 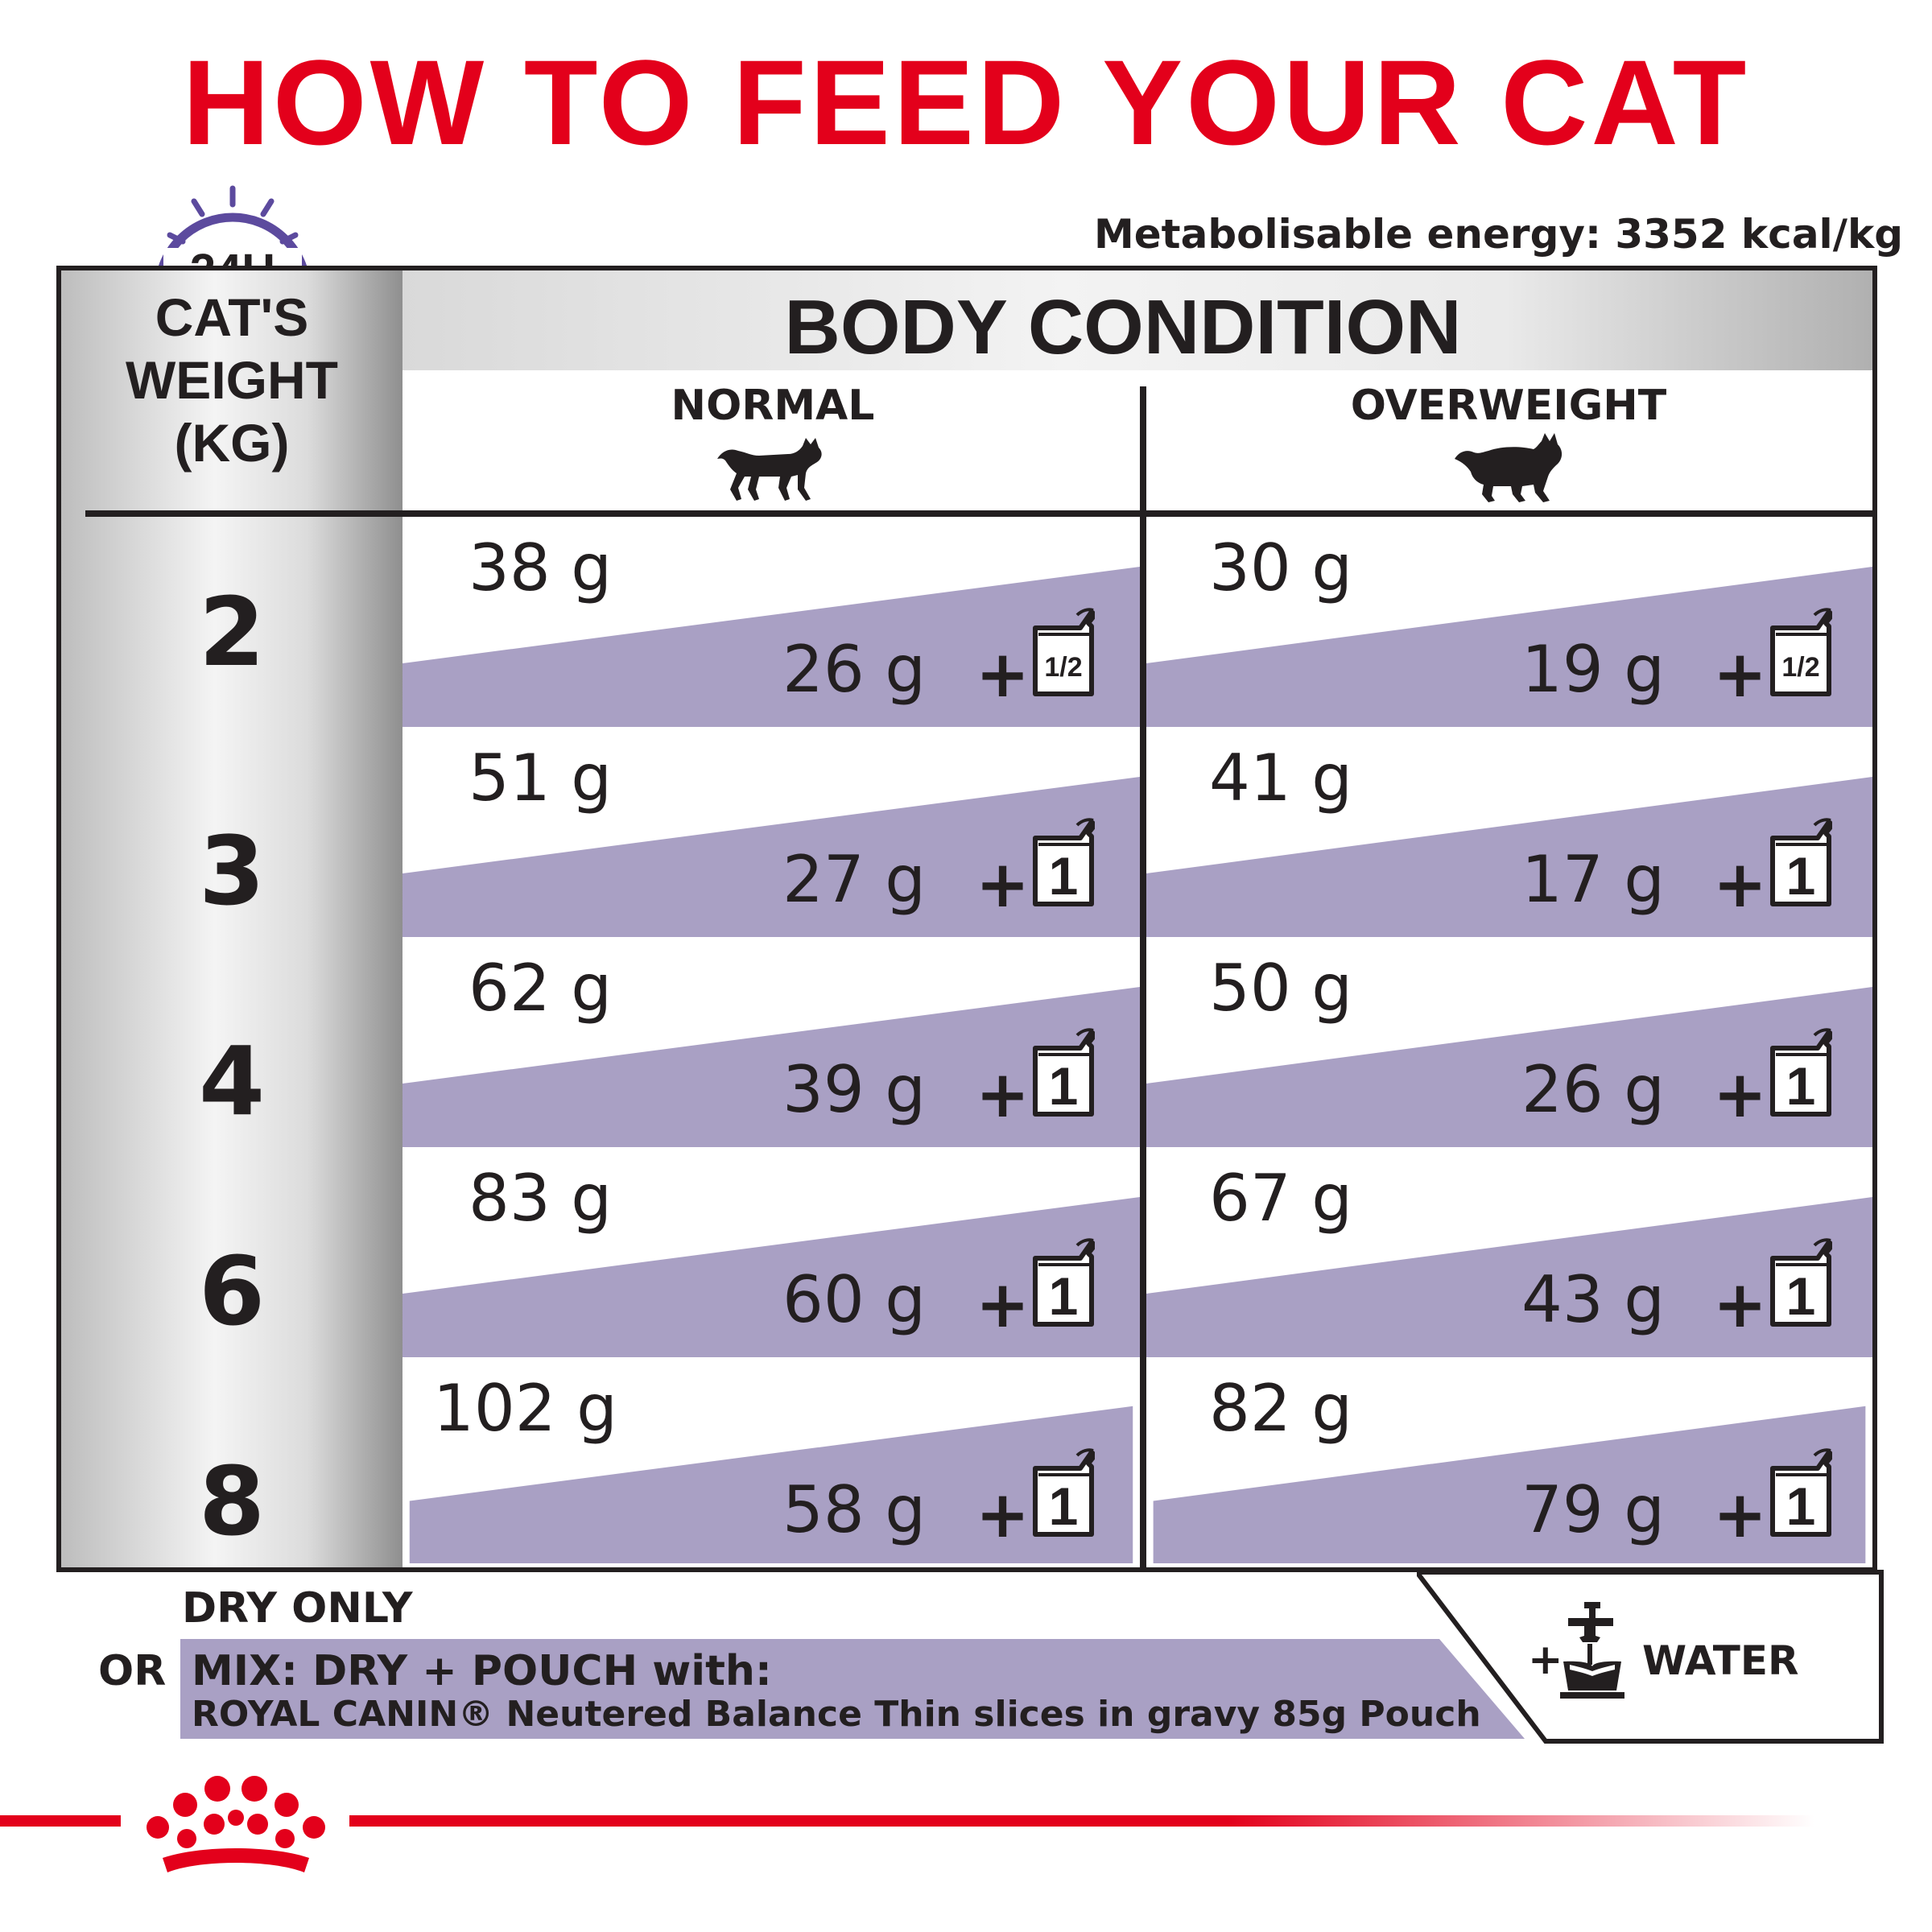 What do you see at coordinates (773, 406) in the screenshot?
I see `column-header-normal: NORMAL` at bounding box center [773, 406].